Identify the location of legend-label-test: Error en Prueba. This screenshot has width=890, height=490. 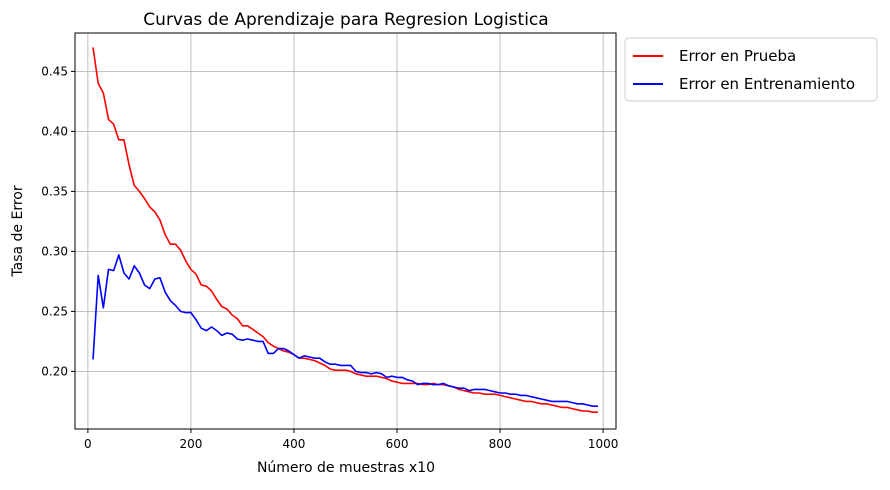
(737, 56).